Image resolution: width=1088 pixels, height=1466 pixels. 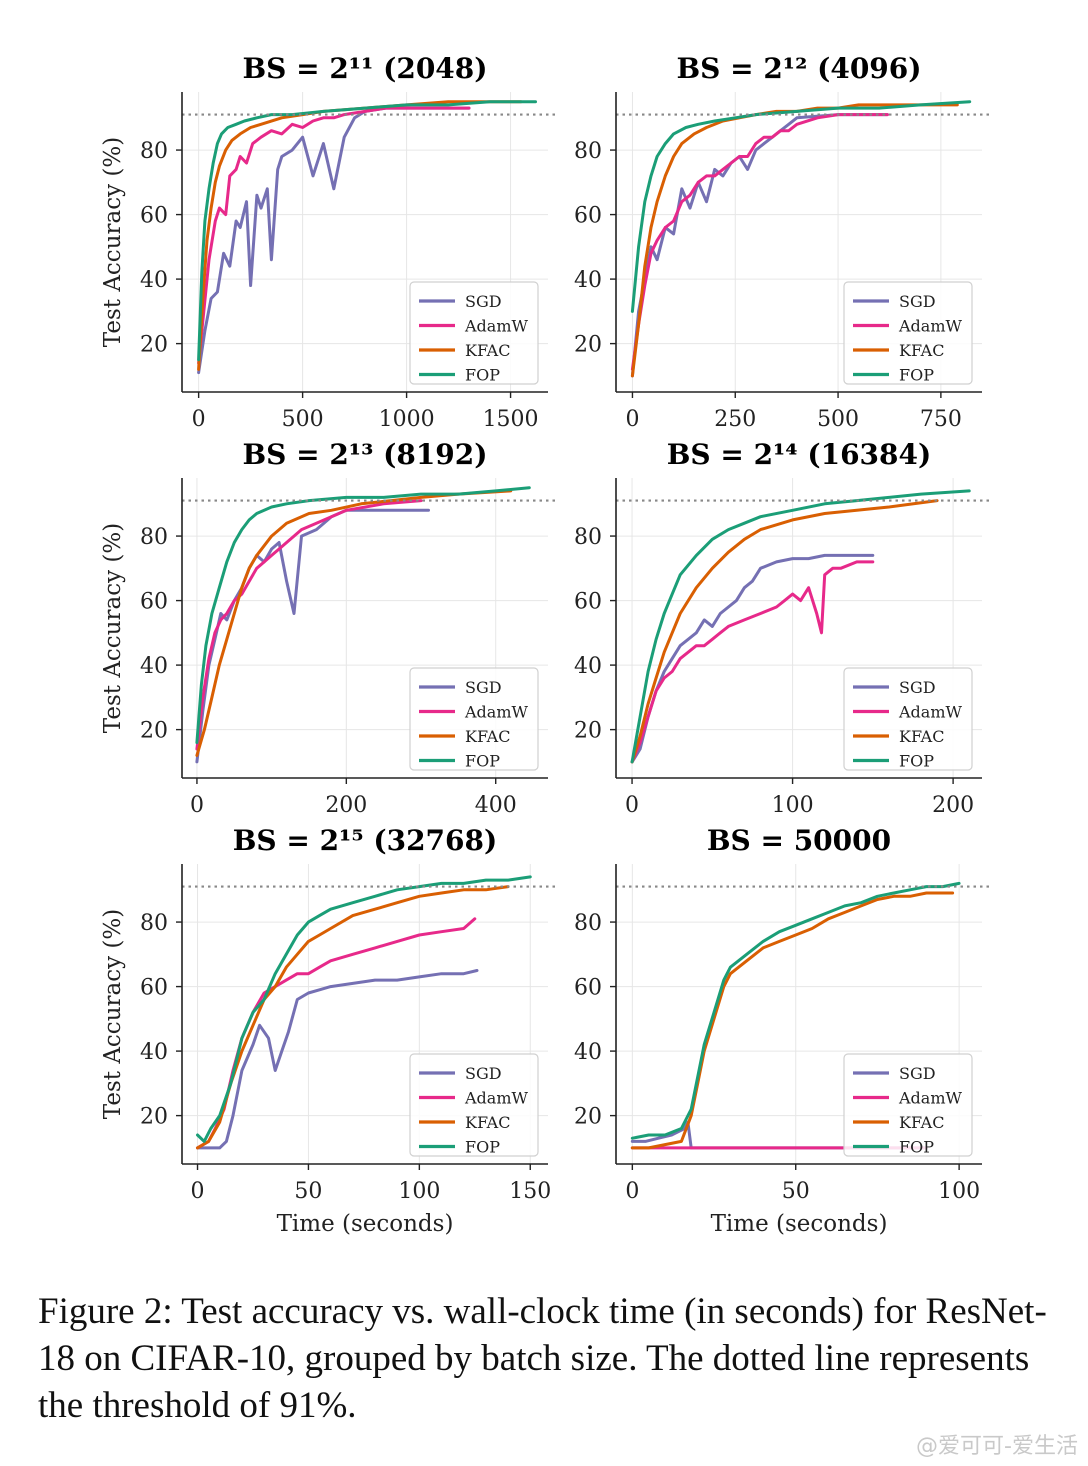 What do you see at coordinates (364, 454) in the screenshot?
I see `panel-title: BS = 2¹³ (8192)` at bounding box center [364, 454].